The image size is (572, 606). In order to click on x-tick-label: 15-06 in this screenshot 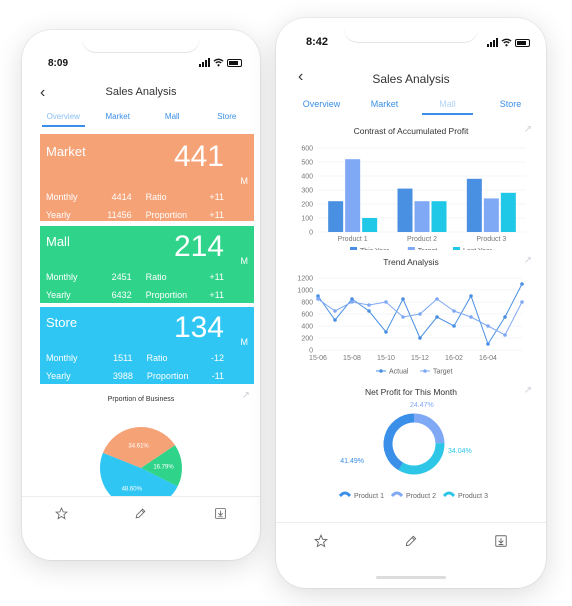, I will do `click(318, 358)`.